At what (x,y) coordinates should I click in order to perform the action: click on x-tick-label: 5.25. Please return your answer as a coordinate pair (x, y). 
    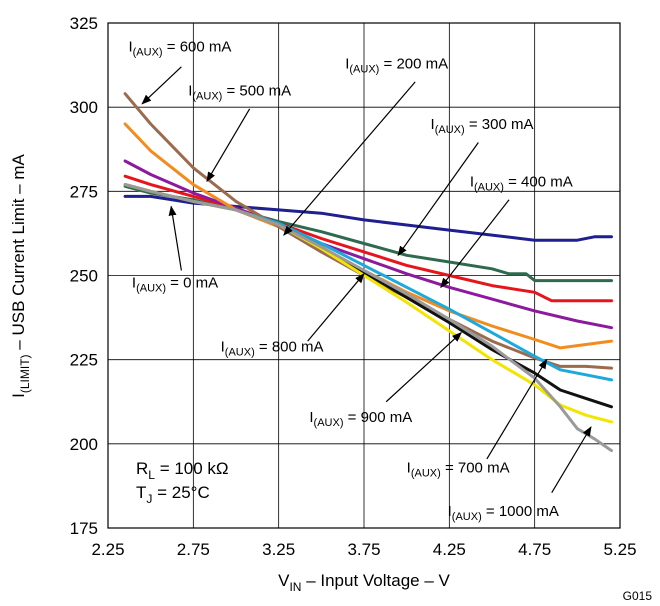
    Looking at the image, I should click on (619, 549).